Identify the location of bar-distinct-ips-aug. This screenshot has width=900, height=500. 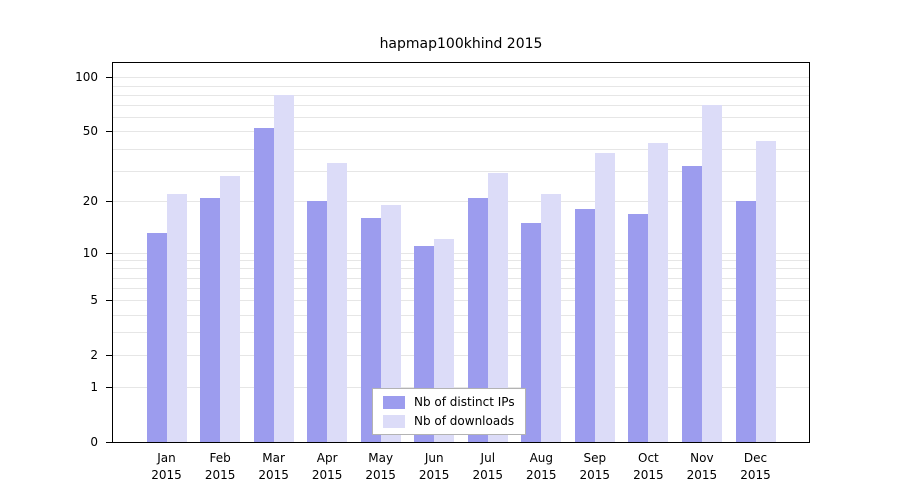
(531, 332).